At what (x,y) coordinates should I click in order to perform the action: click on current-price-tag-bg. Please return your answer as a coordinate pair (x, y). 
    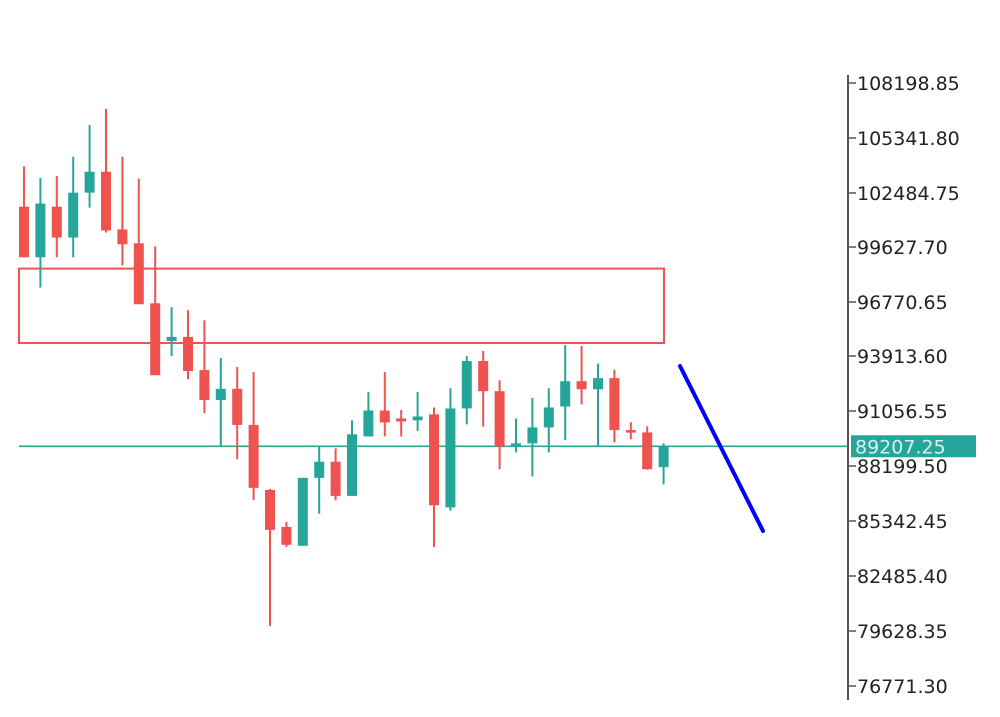
    Looking at the image, I should click on (913, 446).